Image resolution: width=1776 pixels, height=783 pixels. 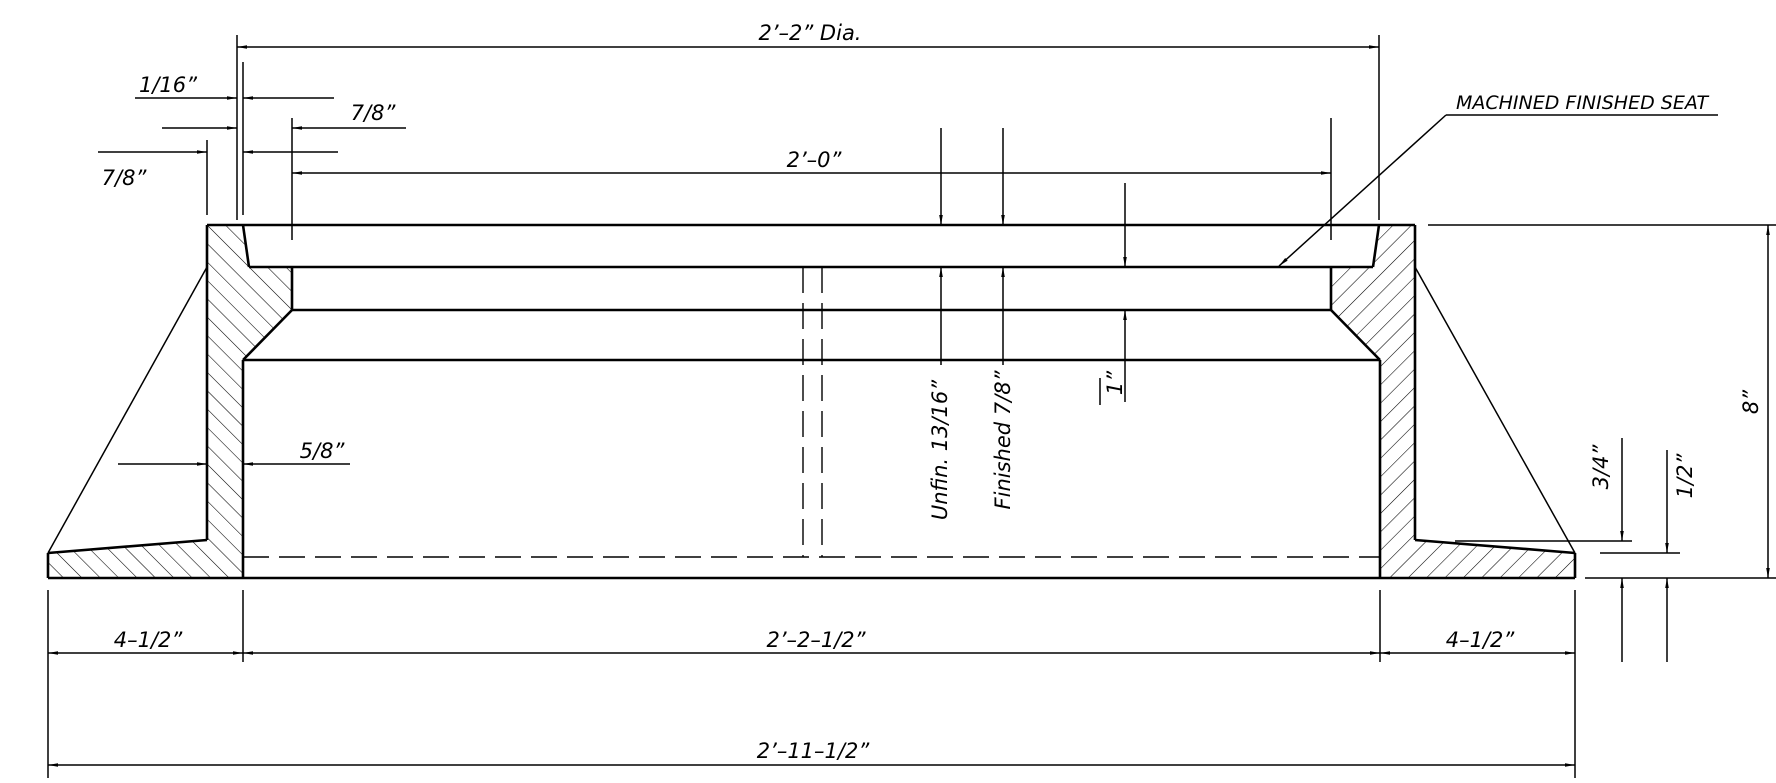 I want to click on dim-inner-base: 2’–2–1/2”, so click(x=816, y=640).